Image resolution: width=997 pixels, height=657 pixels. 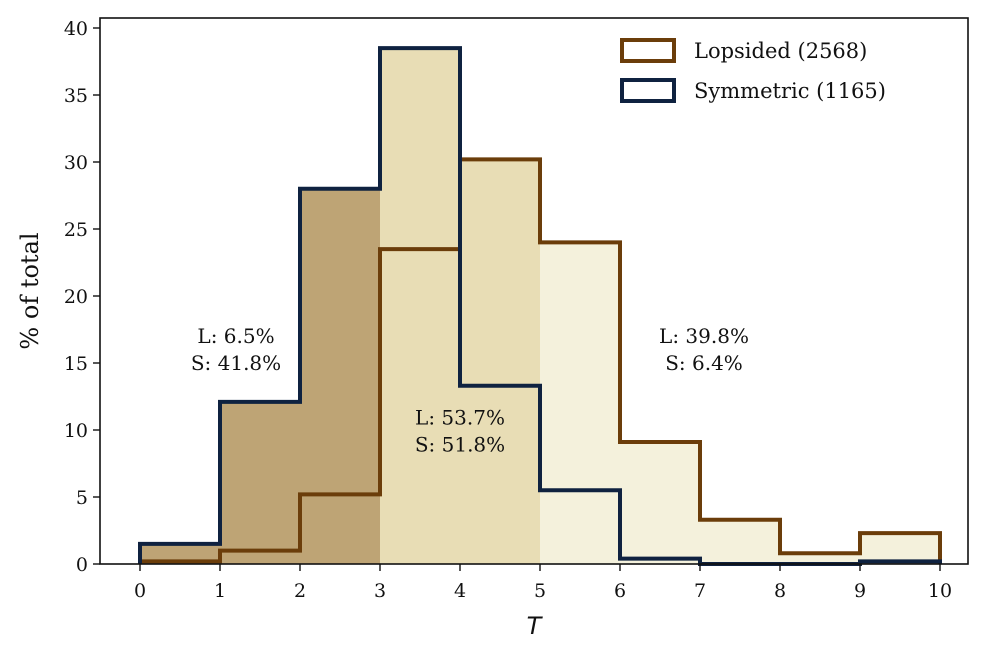 I want to click on x-tick-label: 1, so click(x=220, y=591).